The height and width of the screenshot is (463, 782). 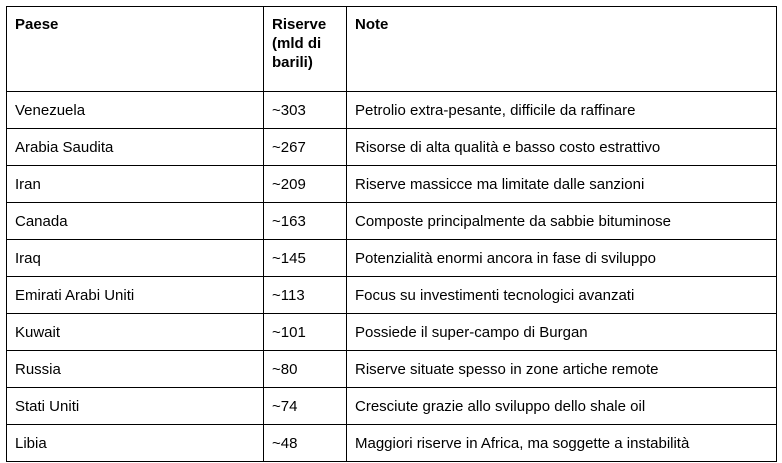 What do you see at coordinates (135, 258) in the screenshot?
I see `table-cell: Iraq` at bounding box center [135, 258].